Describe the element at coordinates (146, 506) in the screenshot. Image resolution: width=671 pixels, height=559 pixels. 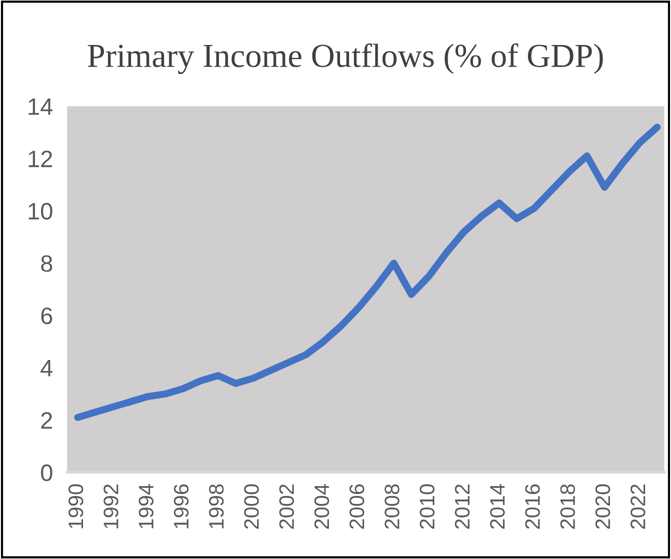
I see `x-tick-label: 1994` at that location.